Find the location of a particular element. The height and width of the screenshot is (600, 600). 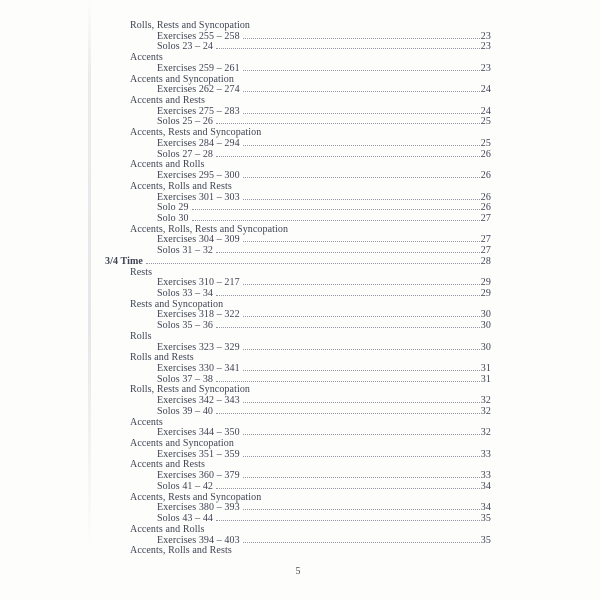

toc-entry: Exercises 255 – 258 23 is located at coordinates (298, 36).